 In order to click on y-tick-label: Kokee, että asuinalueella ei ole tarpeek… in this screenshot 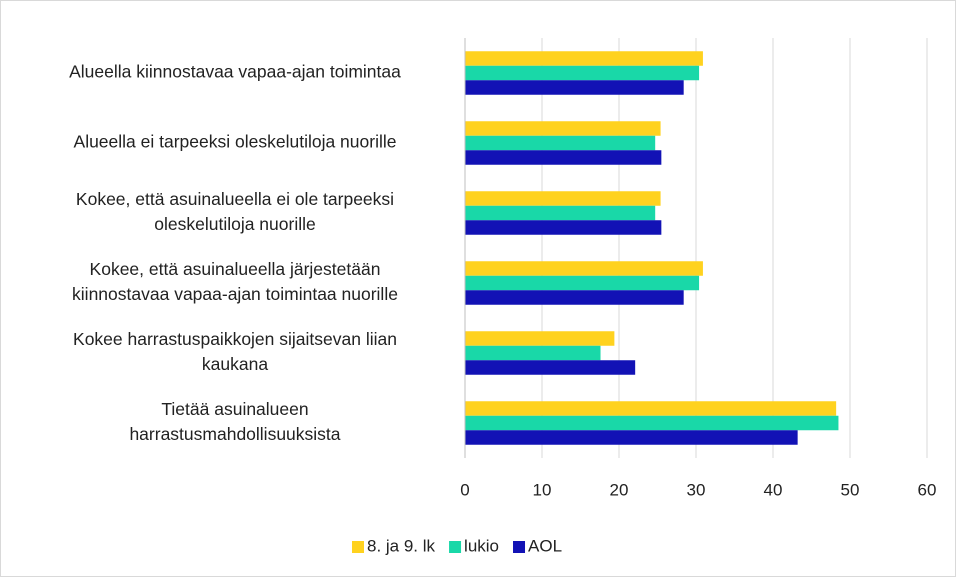, I will do `click(235, 211)`.